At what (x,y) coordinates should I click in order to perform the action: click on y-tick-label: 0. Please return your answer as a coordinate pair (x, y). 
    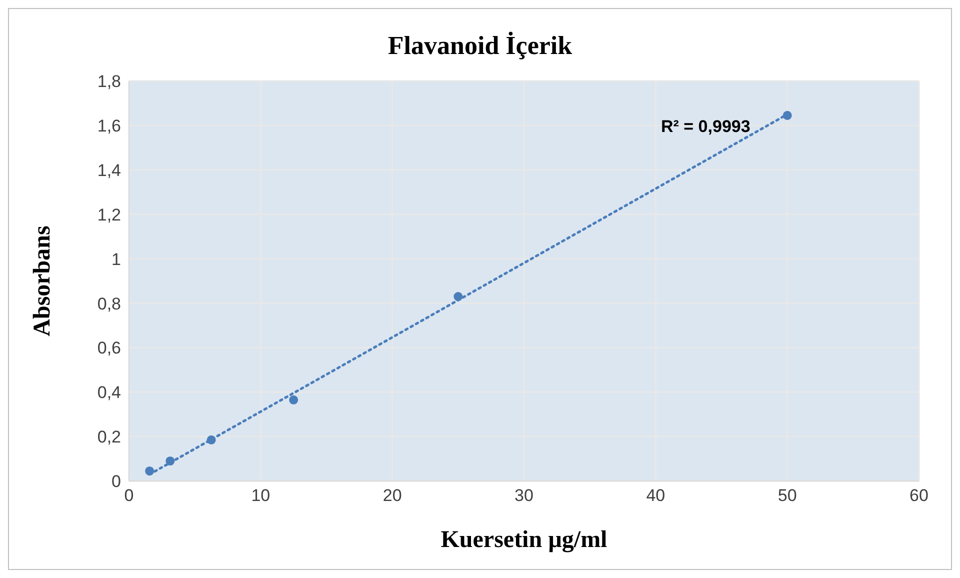
    Looking at the image, I should click on (116, 482).